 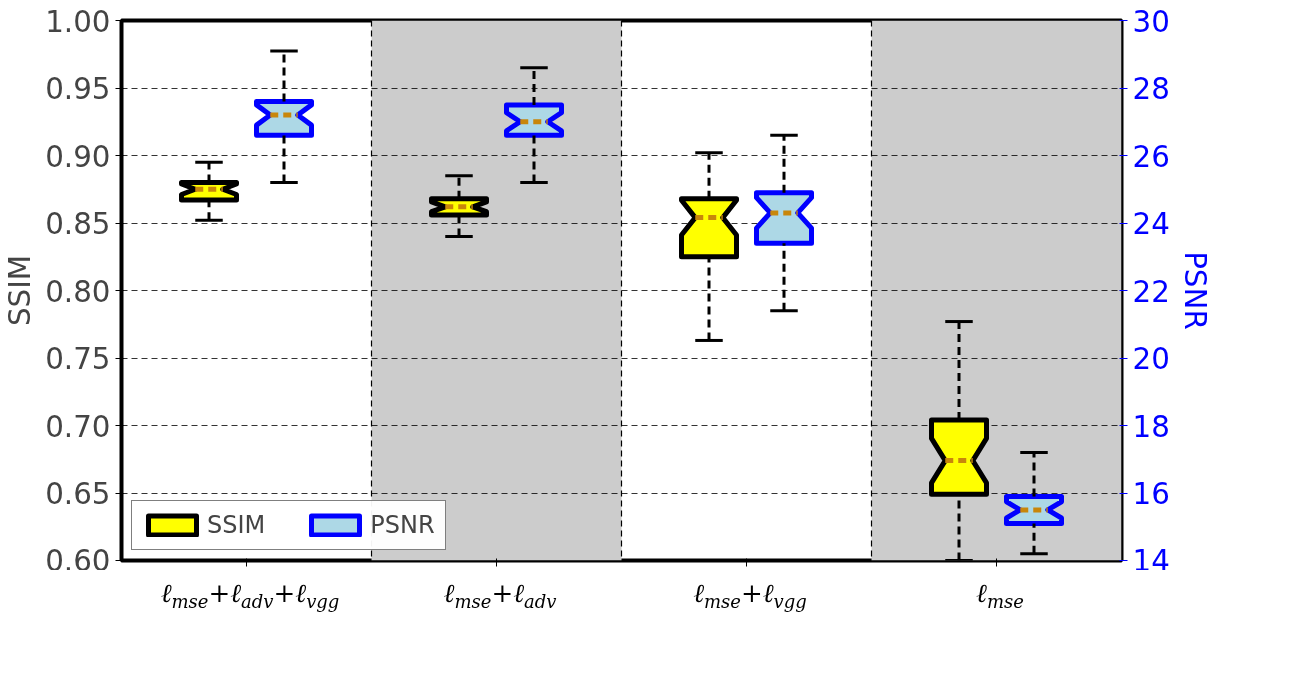 I want to click on y2-tick-label: 22, so click(x=1151, y=291).